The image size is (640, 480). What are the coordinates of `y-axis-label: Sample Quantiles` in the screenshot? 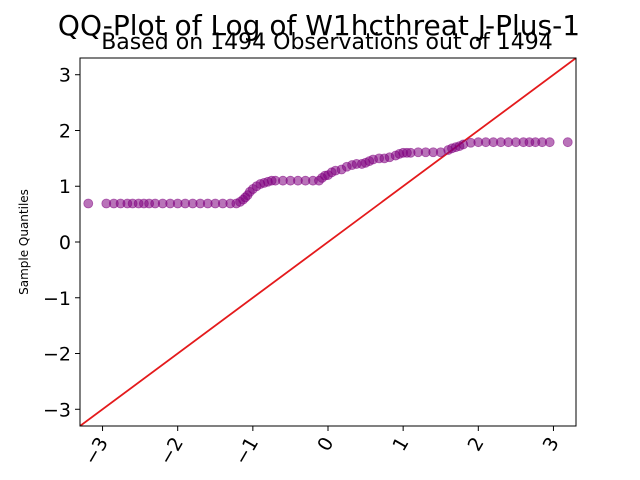 It's located at (24, 242).